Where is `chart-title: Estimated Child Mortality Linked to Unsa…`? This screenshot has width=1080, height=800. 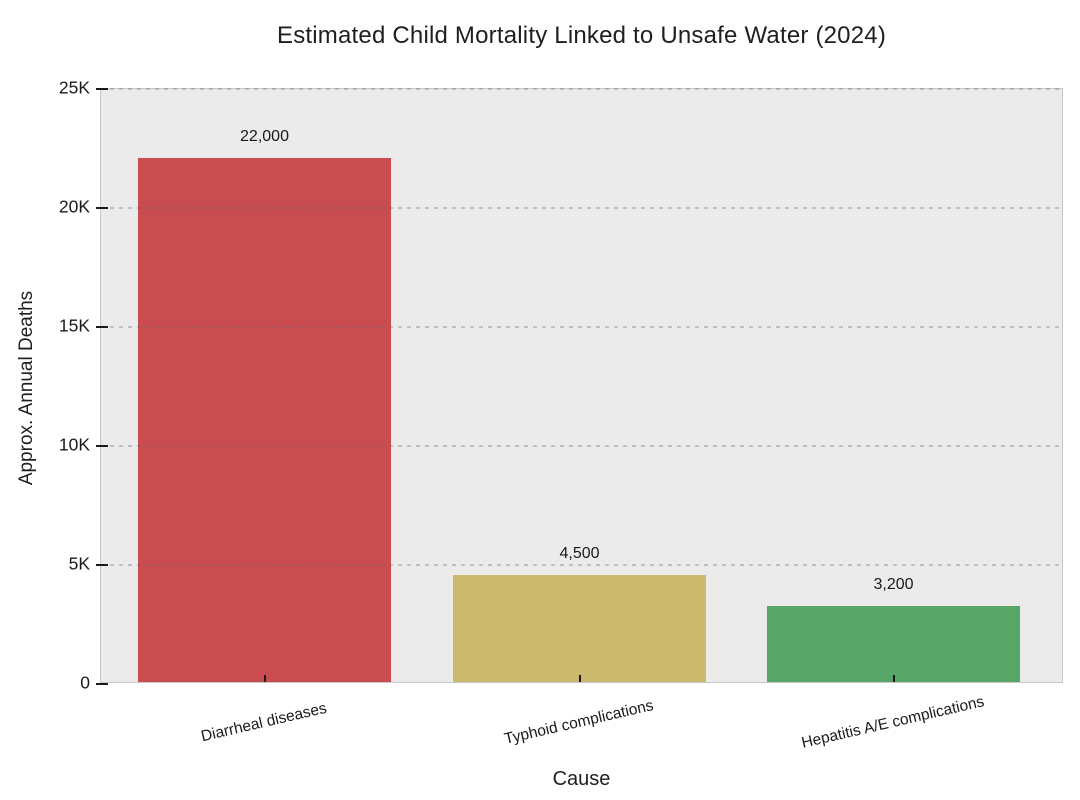 chart-title: Estimated Child Mortality Linked to Unsa… is located at coordinates (581, 35).